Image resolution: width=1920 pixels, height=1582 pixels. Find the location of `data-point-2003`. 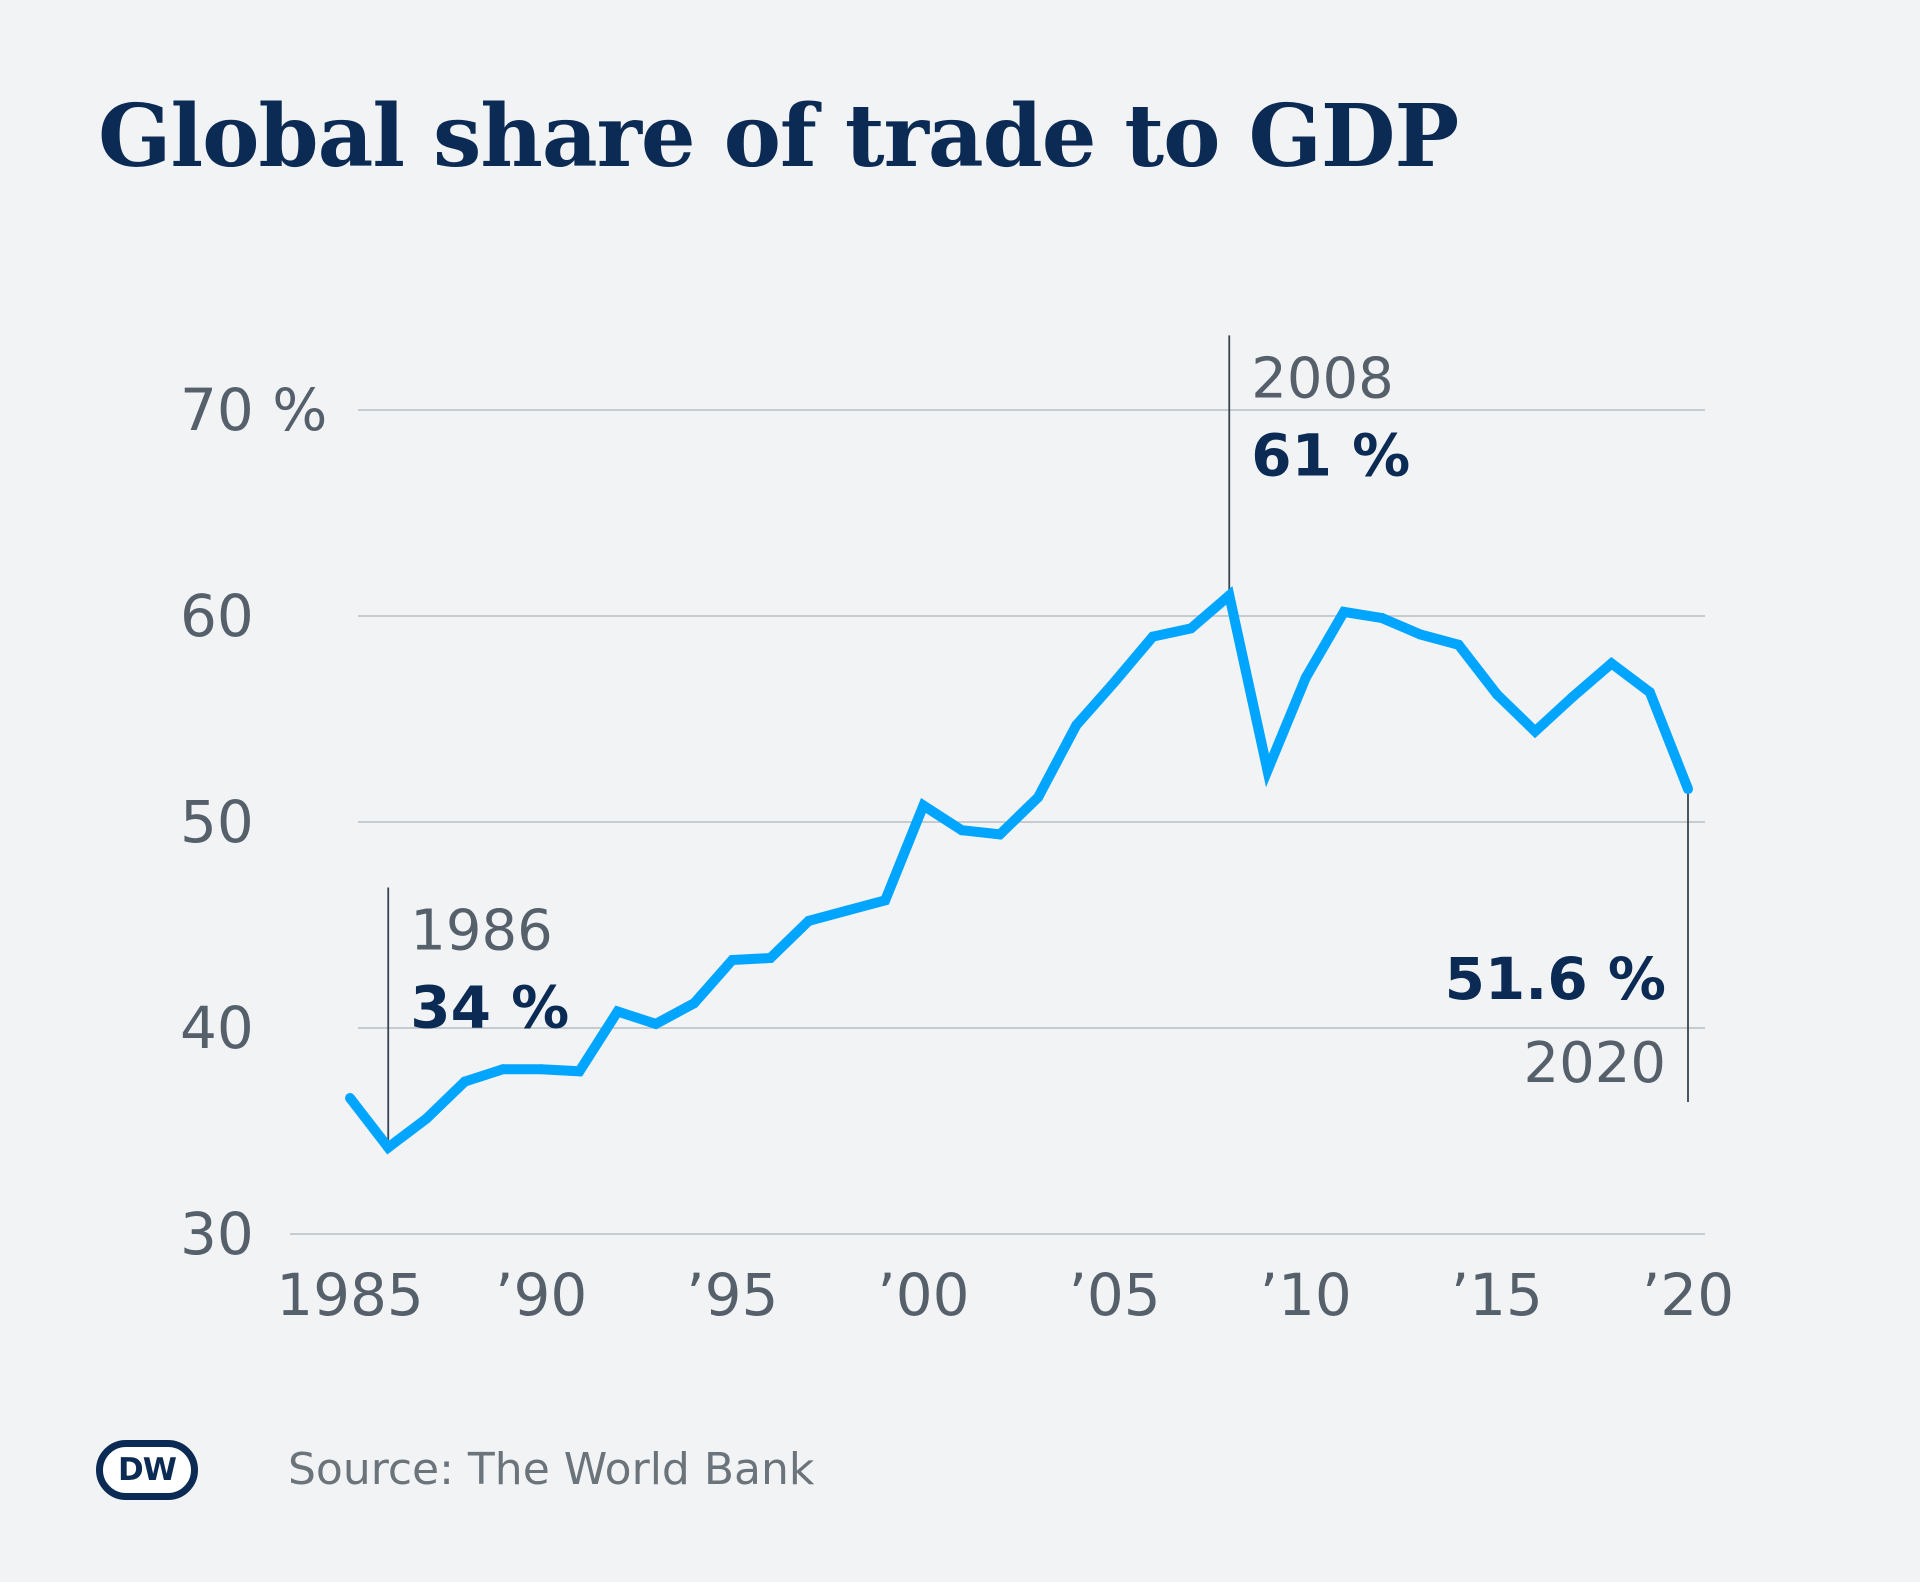

data-point-2003 is located at coordinates (1038, 797).